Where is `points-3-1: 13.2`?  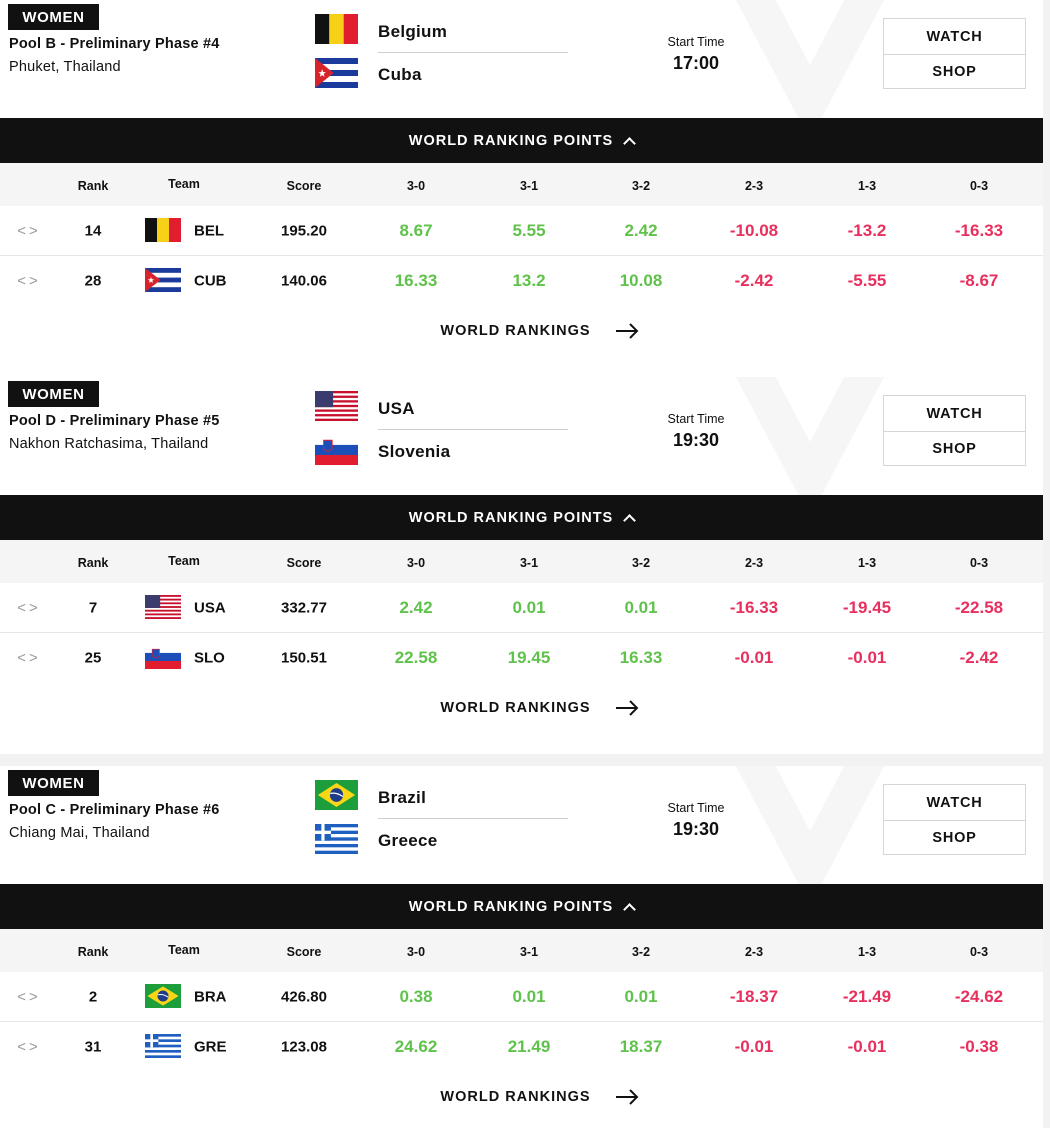
points-3-1: 13.2 is located at coordinates (529, 280).